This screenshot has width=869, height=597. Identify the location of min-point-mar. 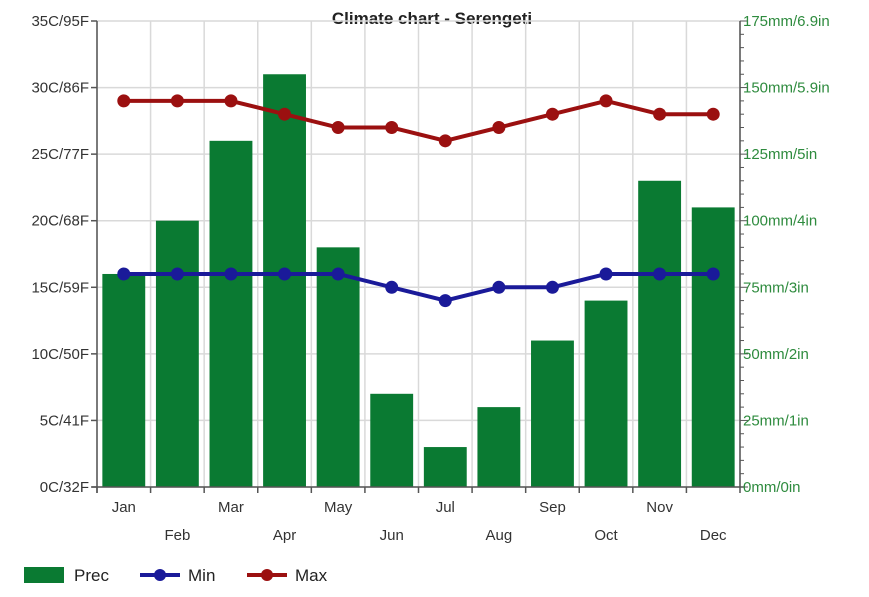
(231, 274).